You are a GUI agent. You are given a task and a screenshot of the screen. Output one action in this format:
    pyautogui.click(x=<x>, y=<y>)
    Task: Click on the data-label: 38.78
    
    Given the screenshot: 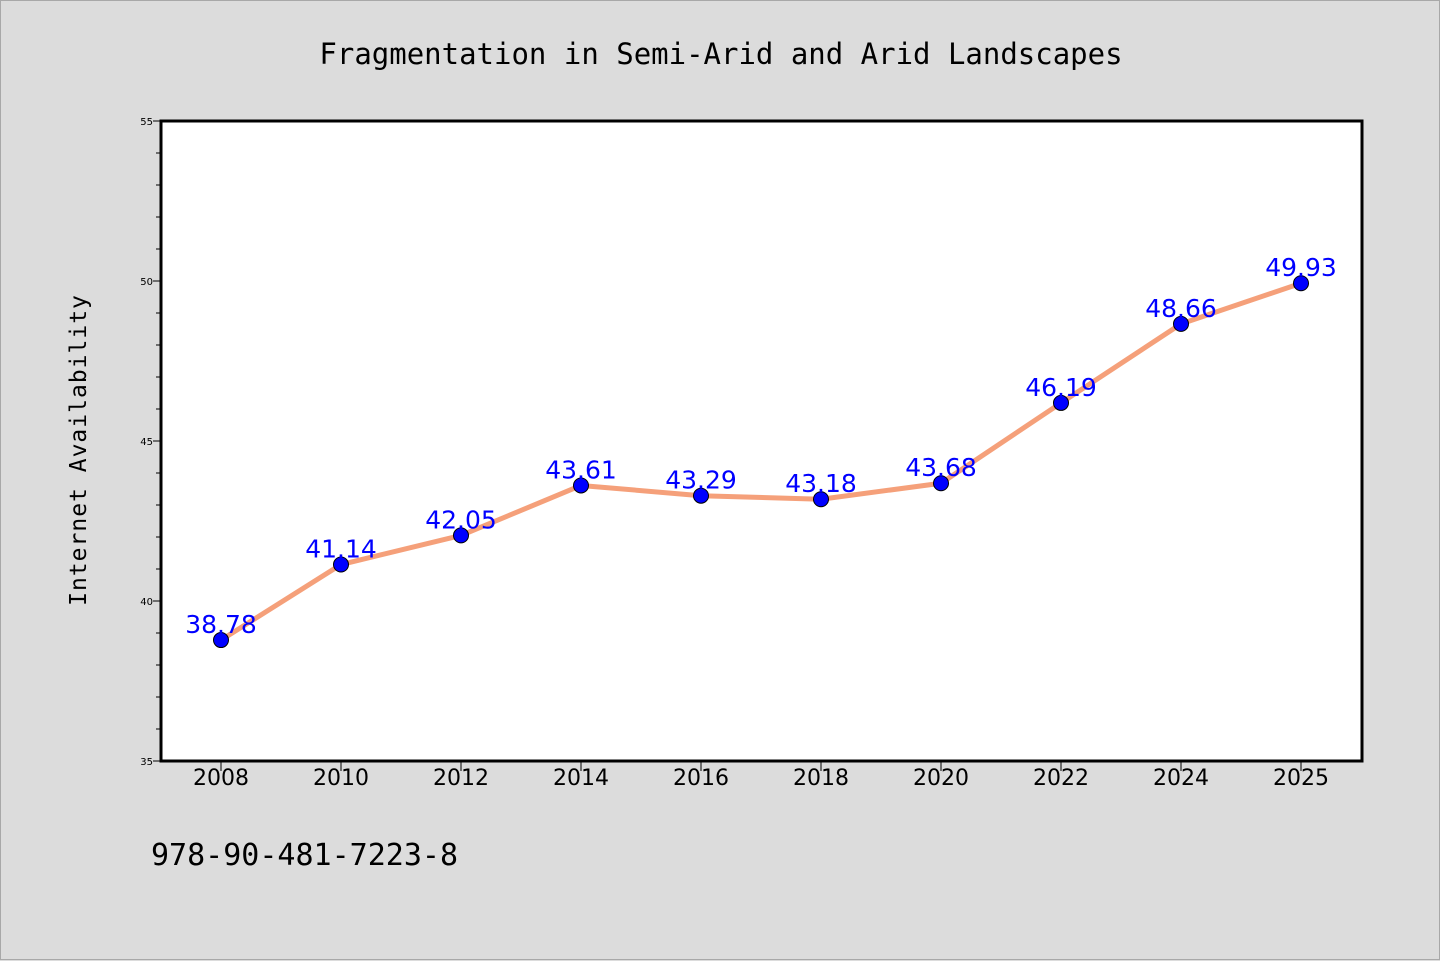 What is the action you would take?
    pyautogui.click(x=221, y=624)
    